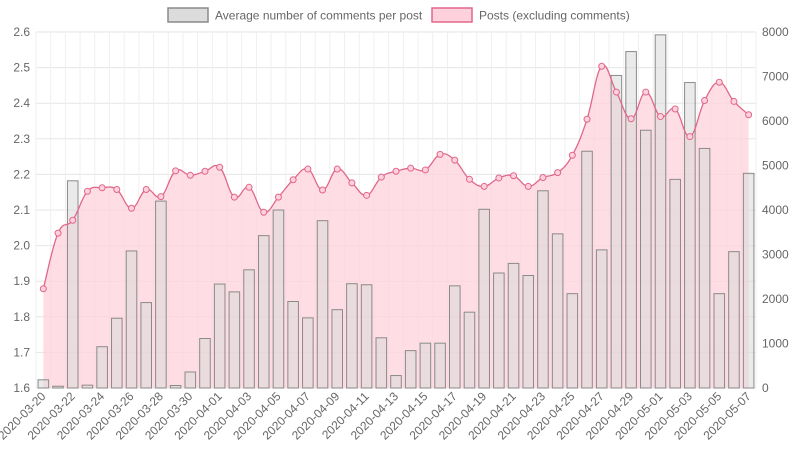  What do you see at coordinates (188, 15) in the screenshot?
I see `legend-swatch-bar` at bounding box center [188, 15].